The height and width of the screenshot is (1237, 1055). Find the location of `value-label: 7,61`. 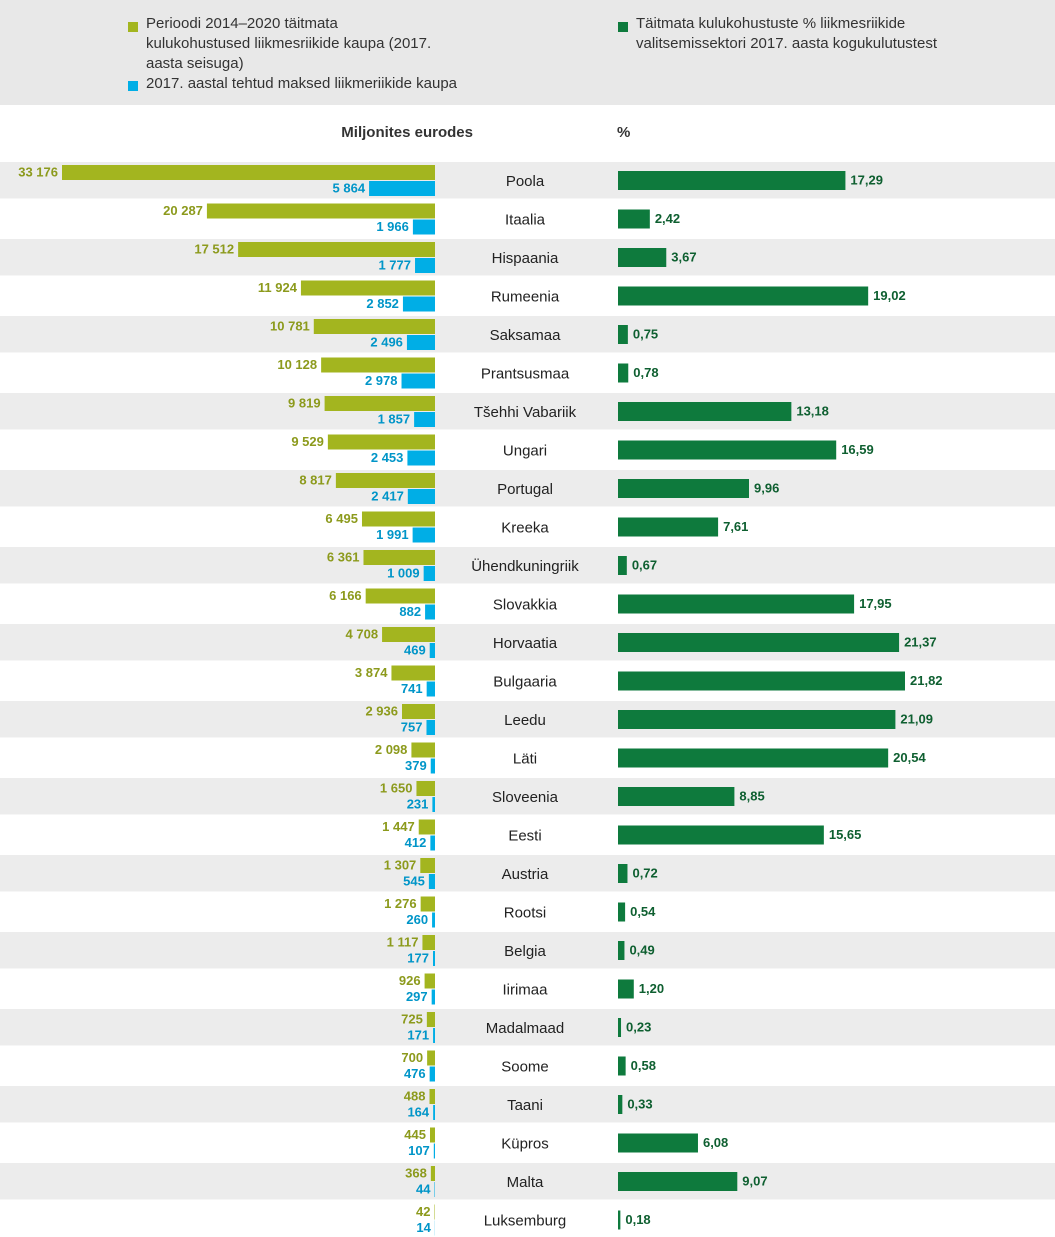

value-label: 7,61 is located at coordinates (735, 526).